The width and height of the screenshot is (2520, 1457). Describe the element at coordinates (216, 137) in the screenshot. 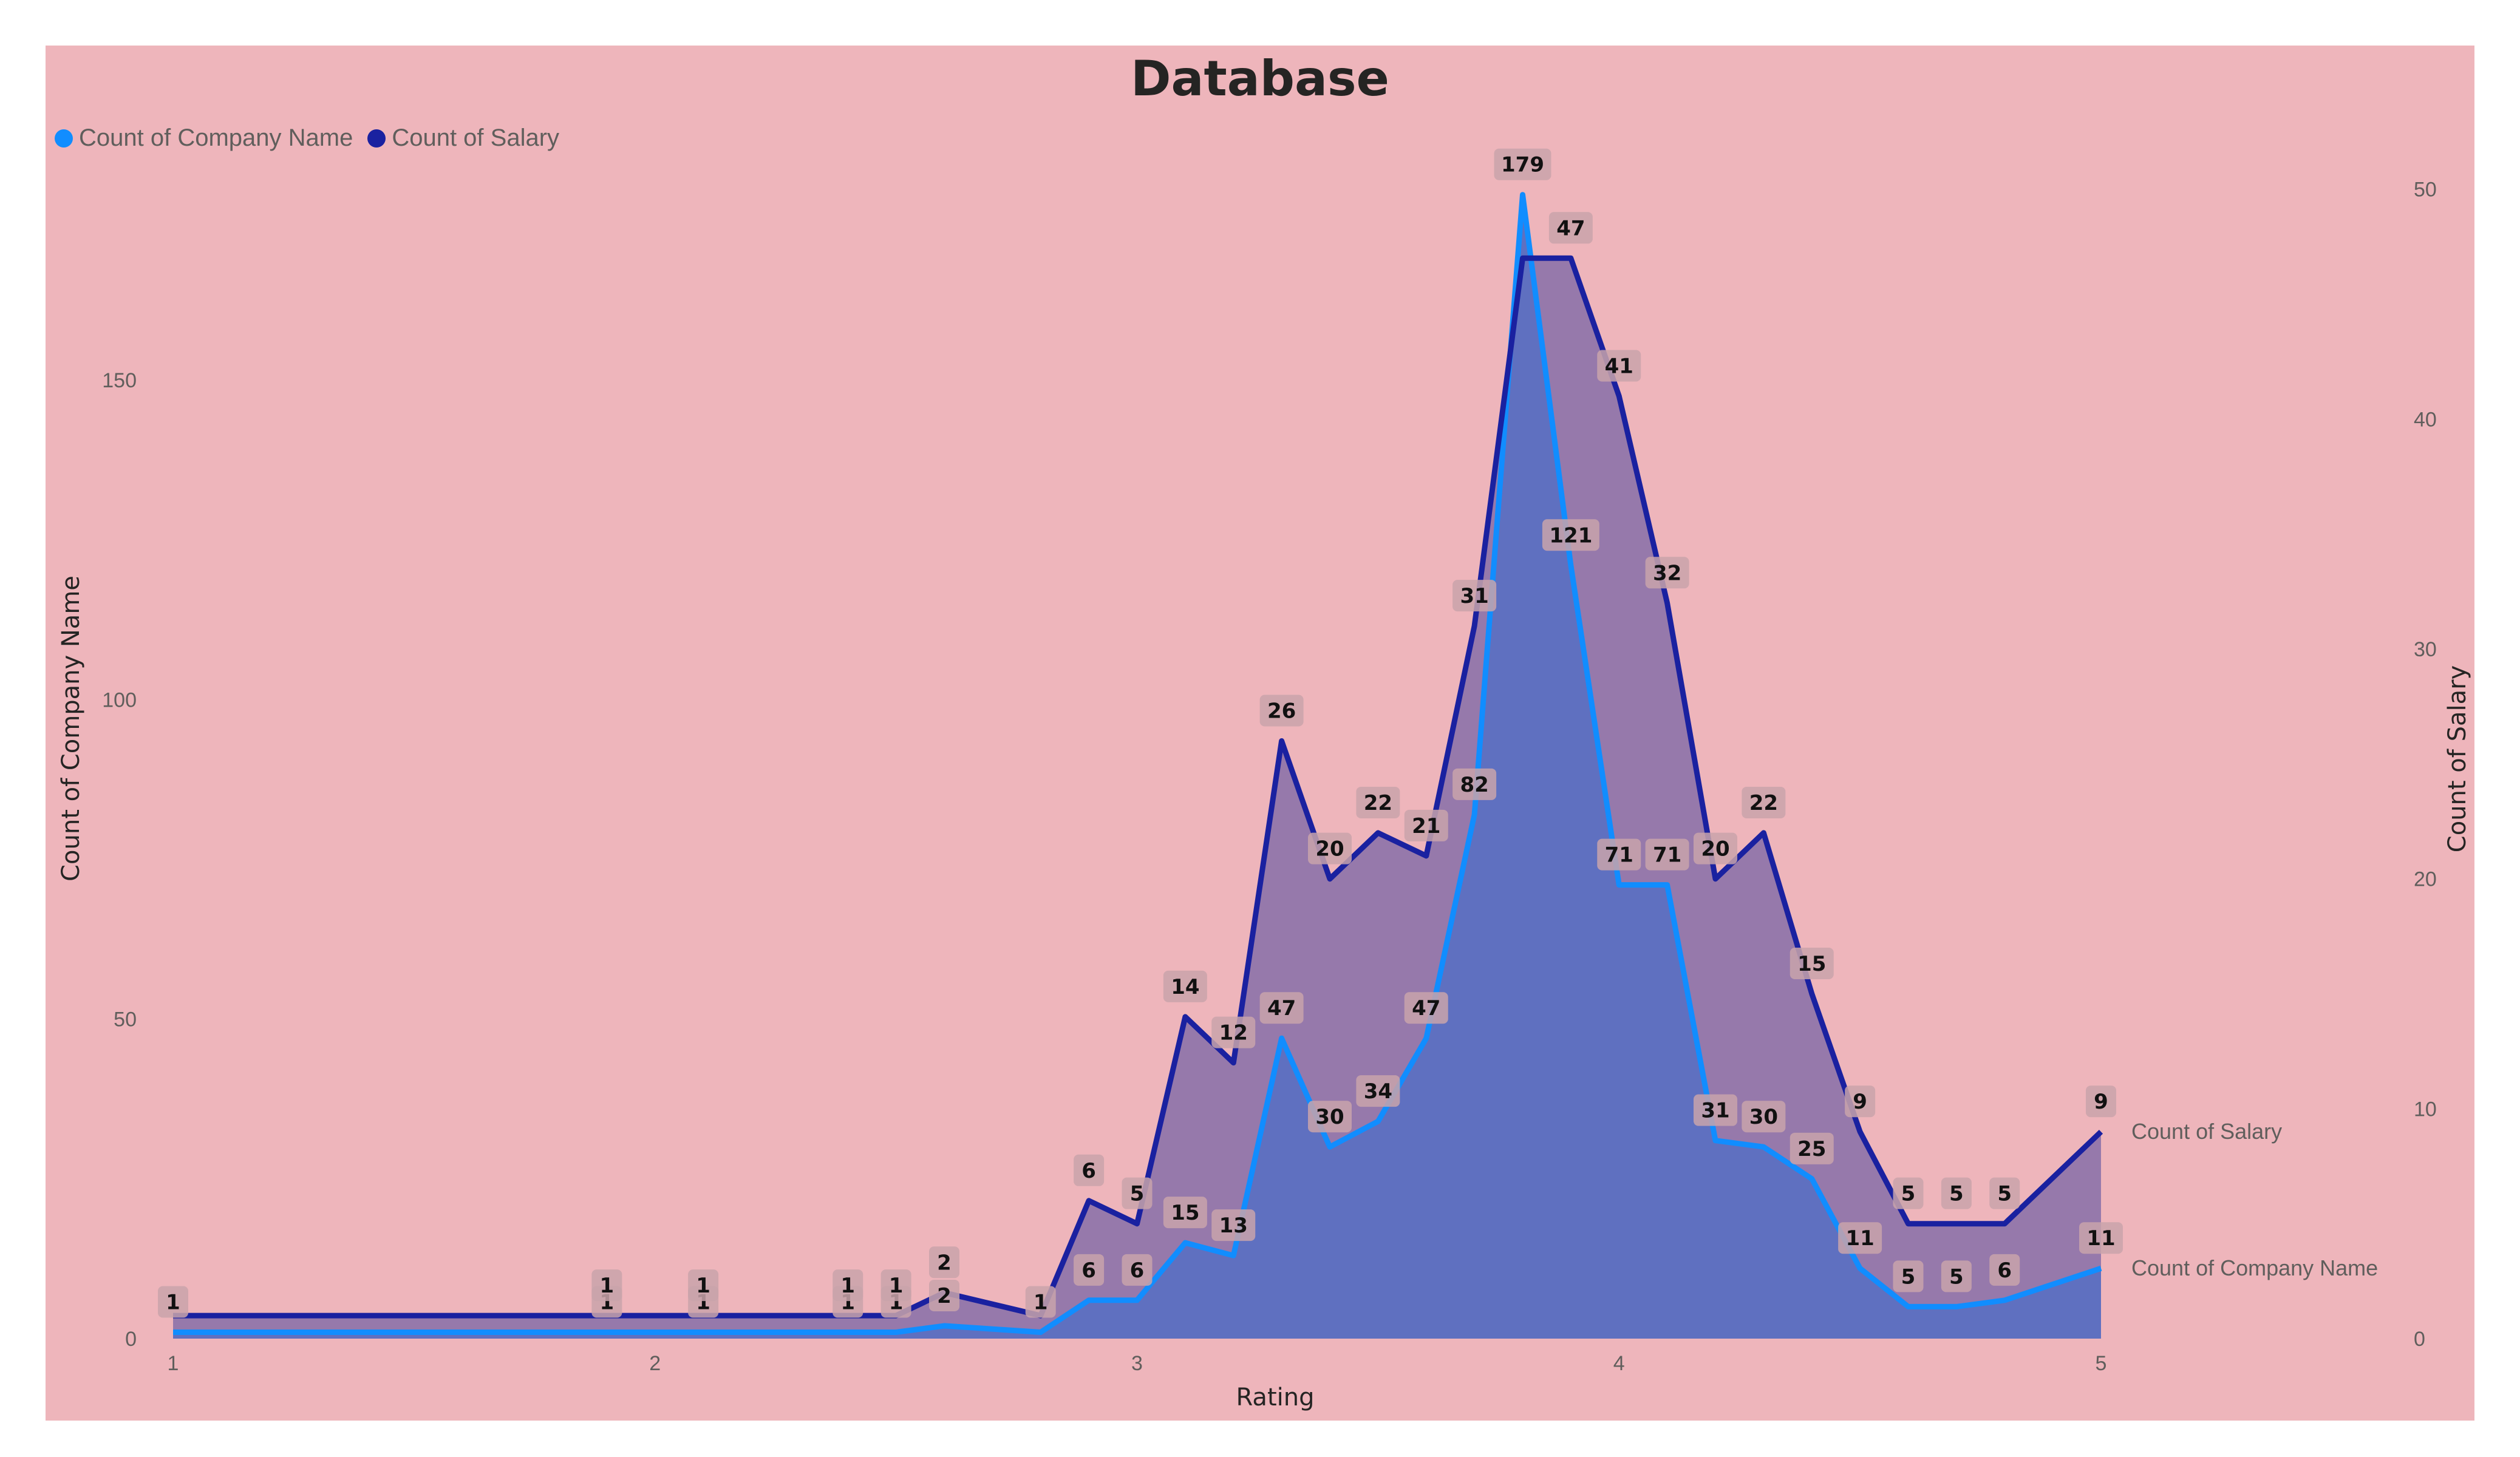

I see `legend-label-company: Count of Company Name` at that location.